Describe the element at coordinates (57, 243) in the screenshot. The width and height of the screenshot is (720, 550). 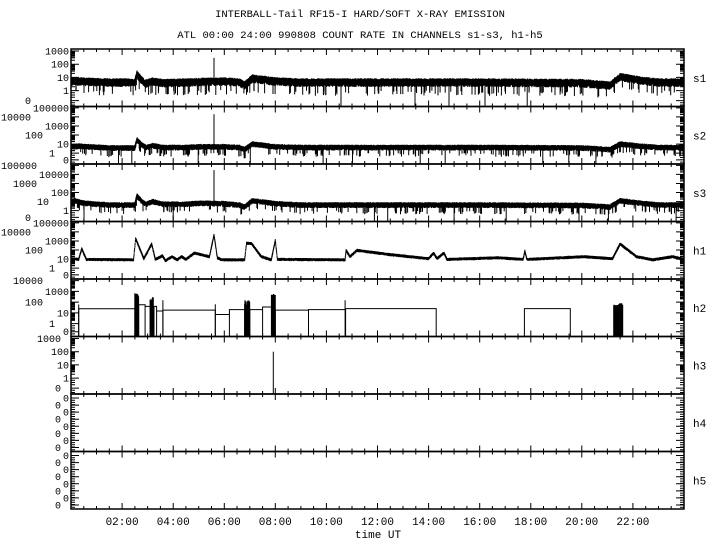
I see `y-tick-label-h1: 1000` at that location.